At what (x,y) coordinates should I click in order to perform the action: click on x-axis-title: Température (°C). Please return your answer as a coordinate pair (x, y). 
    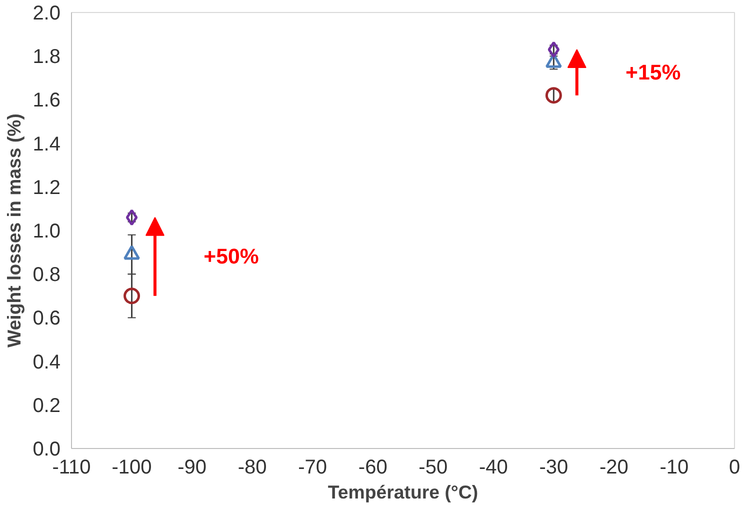
    Looking at the image, I should click on (403, 492).